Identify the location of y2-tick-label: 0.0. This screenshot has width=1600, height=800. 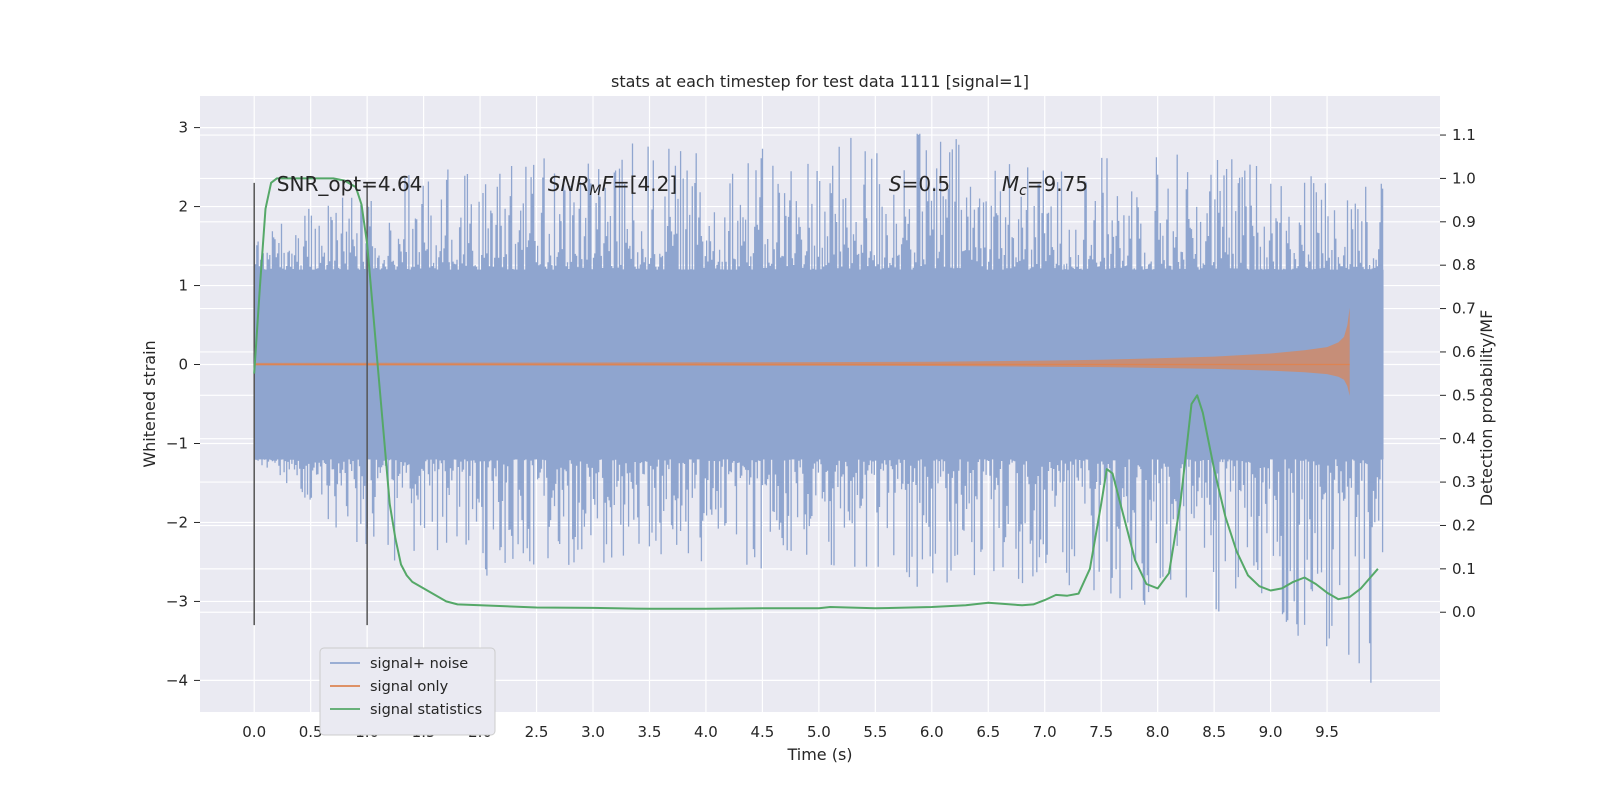
(1464, 612).